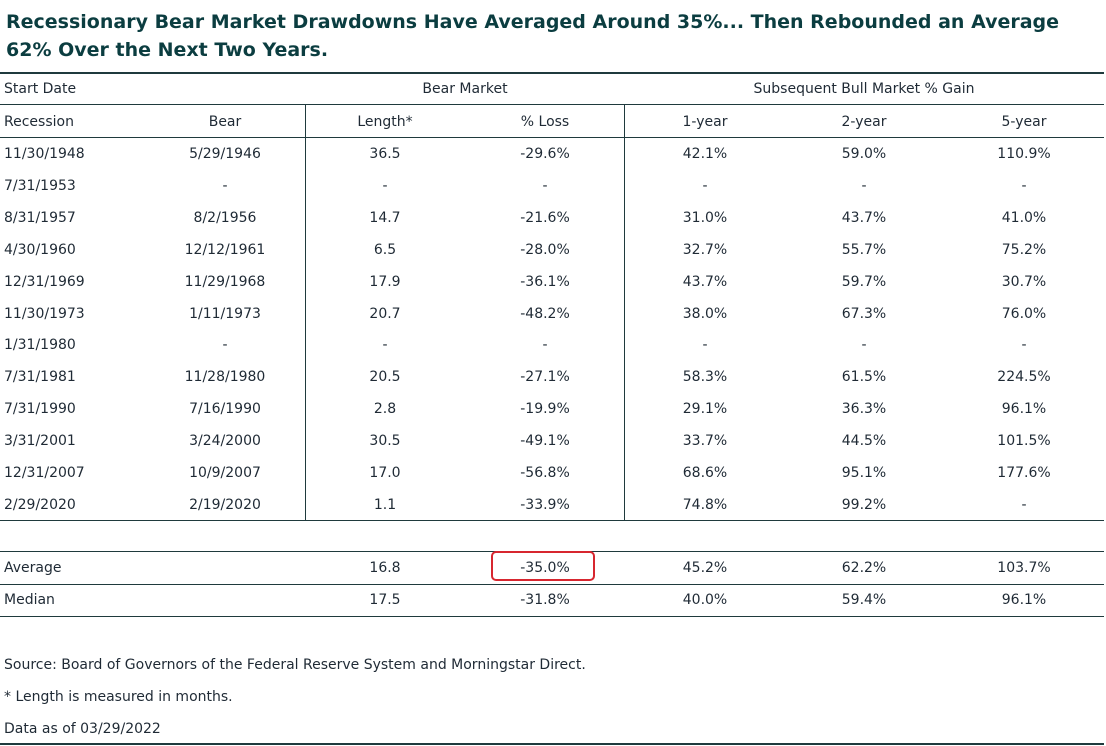 This screenshot has width=1106, height=746. What do you see at coordinates (705, 377) in the screenshot?
I see `cell-one-year: 58.3%` at bounding box center [705, 377].